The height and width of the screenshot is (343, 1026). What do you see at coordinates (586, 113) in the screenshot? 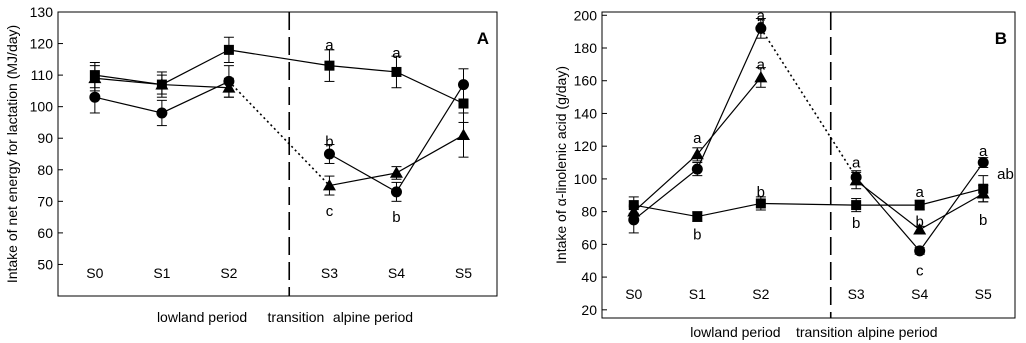
I see `y-tick-label: 140` at bounding box center [586, 113].